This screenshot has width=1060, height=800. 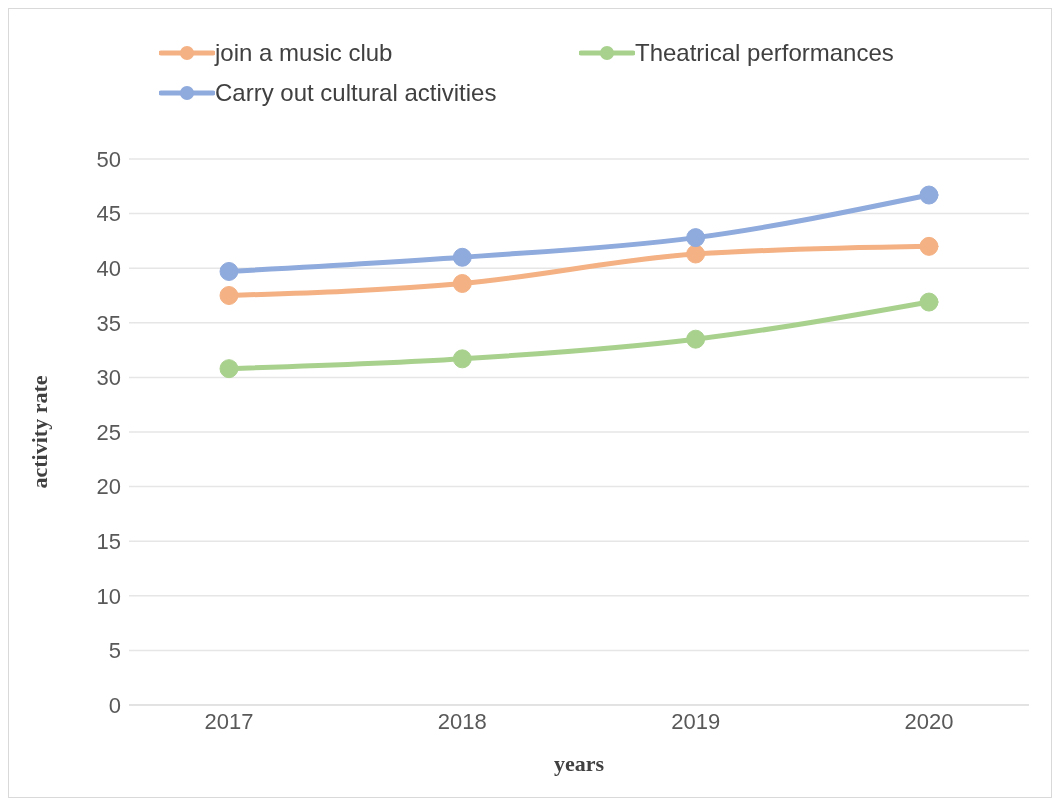 What do you see at coordinates (764, 53) in the screenshot?
I see `legend-label: Theatrical performances` at bounding box center [764, 53].